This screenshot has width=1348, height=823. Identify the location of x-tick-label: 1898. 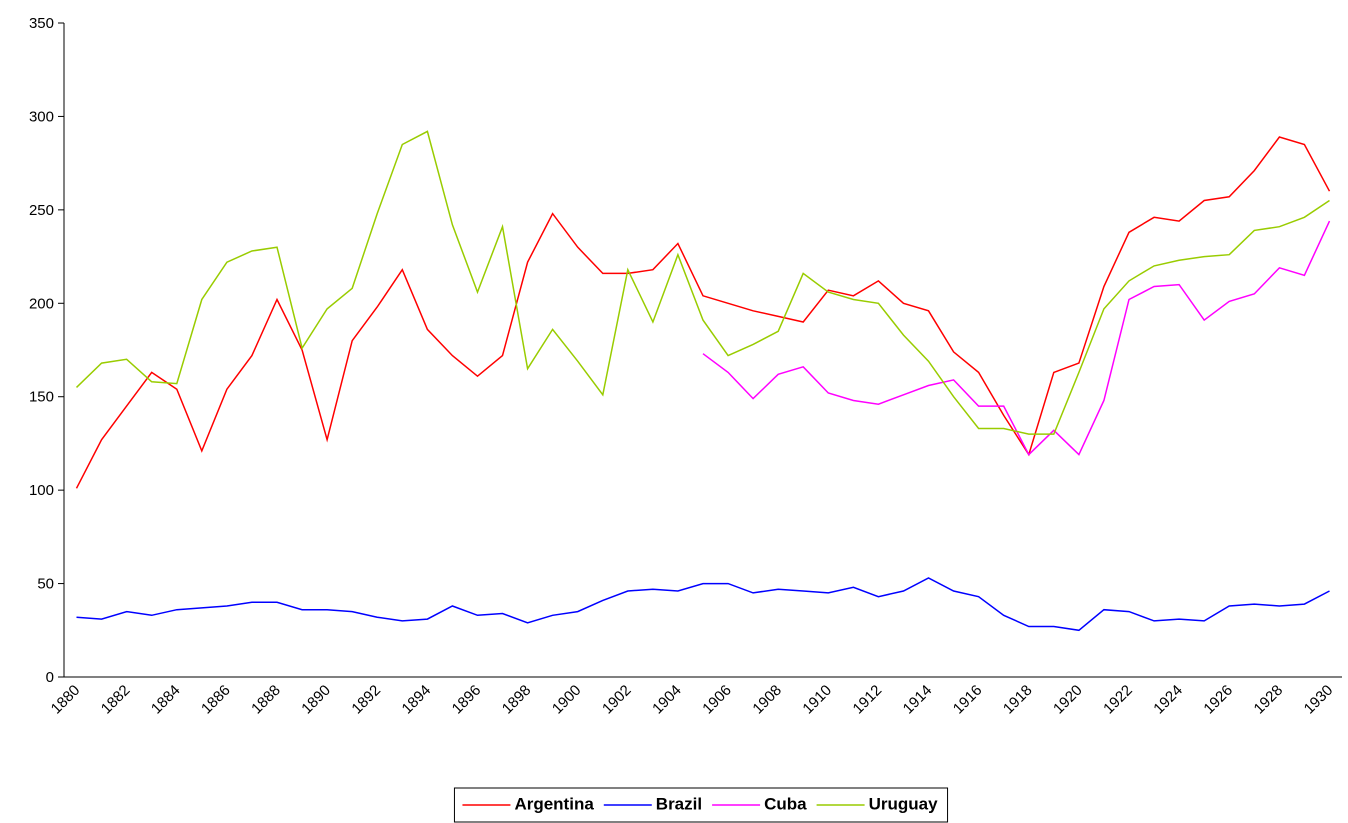
(517, 700).